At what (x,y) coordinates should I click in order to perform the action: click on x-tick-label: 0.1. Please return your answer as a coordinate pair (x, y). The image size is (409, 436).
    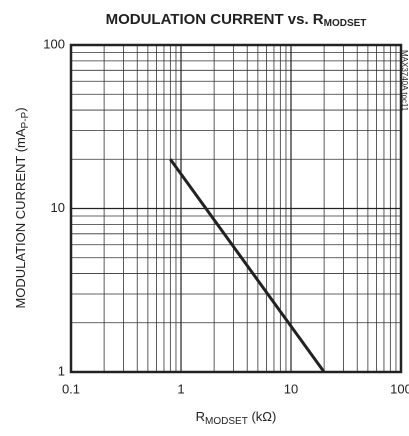
    Looking at the image, I should click on (71, 388).